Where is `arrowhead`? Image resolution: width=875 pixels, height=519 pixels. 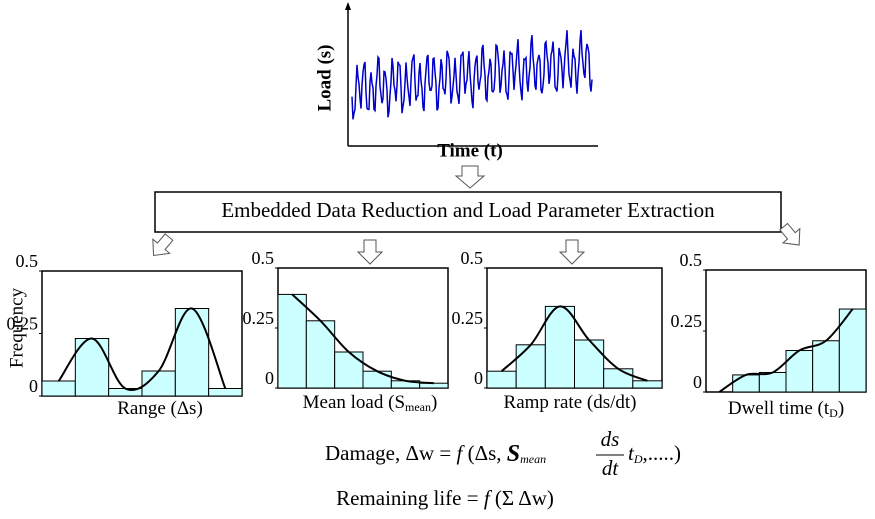 arrowhead is located at coordinates (348, 6).